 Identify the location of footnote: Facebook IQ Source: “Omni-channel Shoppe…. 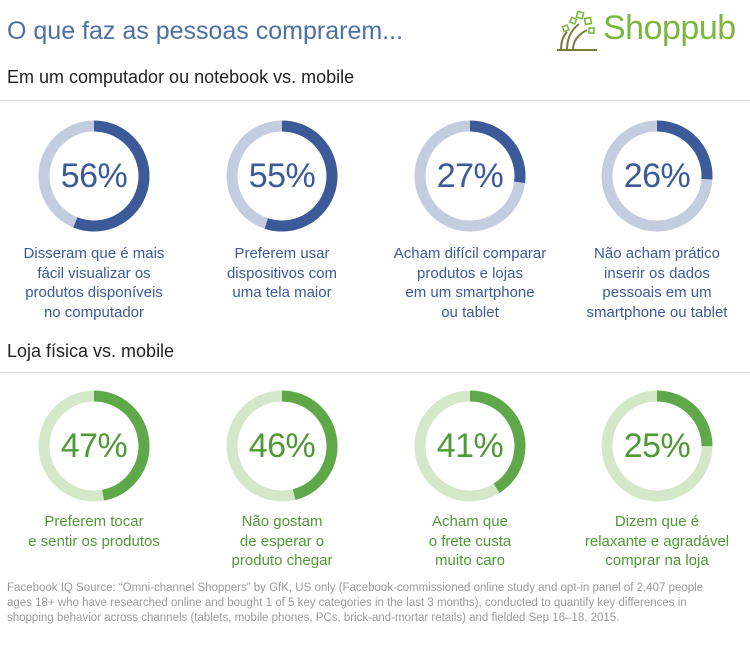
(375, 603).